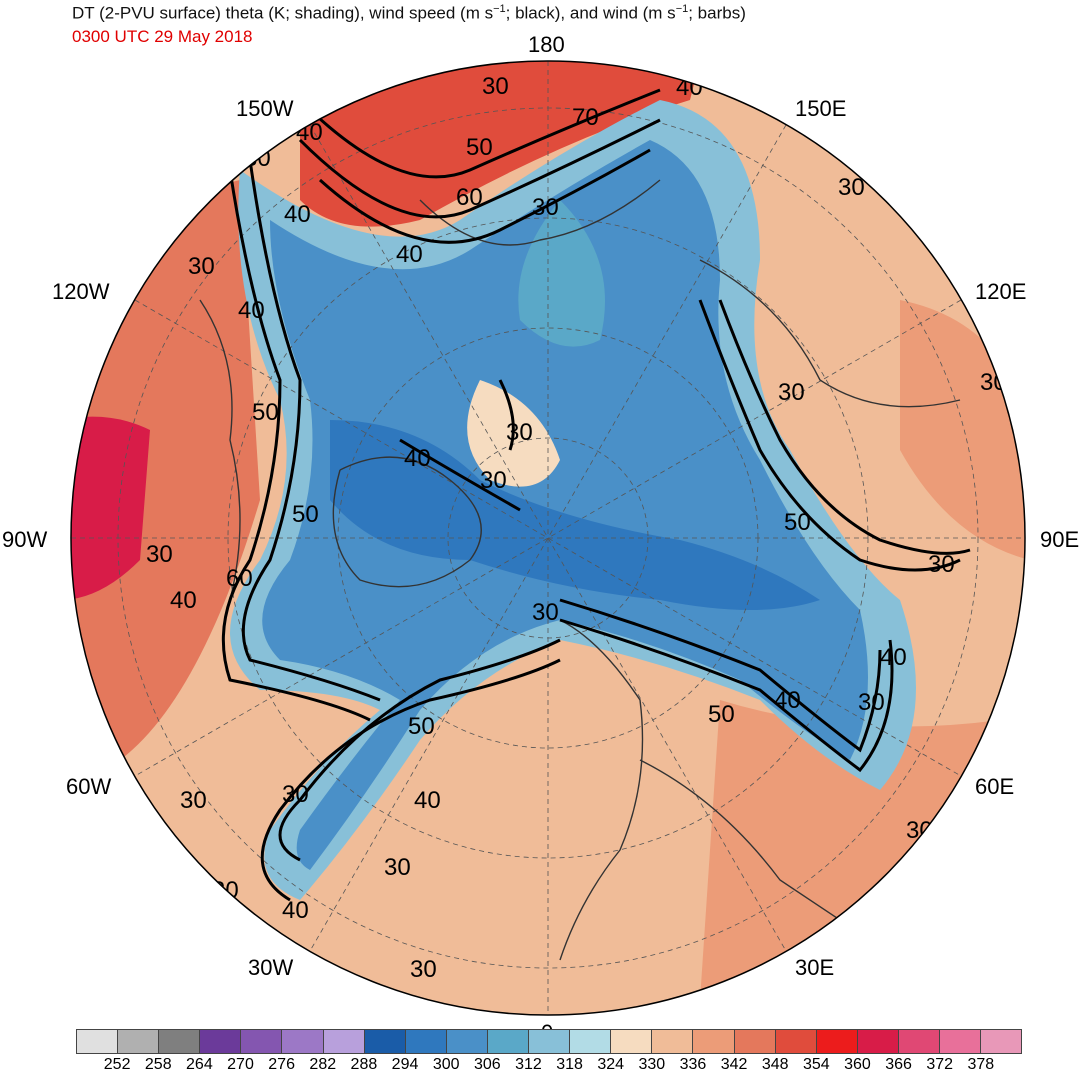 Image resolution: width=1088 pixels, height=1076 pixels. I want to click on colorbar-tick-label: 270, so click(240, 1064).